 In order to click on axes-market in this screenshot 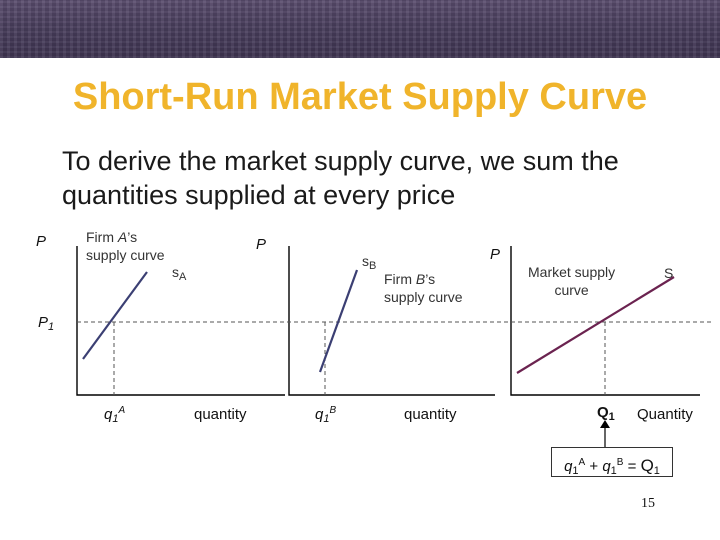, I will do `click(605, 321)`.